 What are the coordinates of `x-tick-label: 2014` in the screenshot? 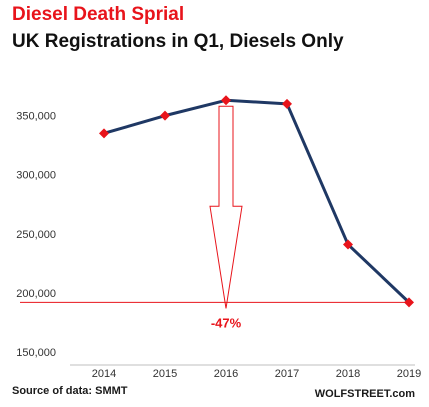 It's located at (104, 374).